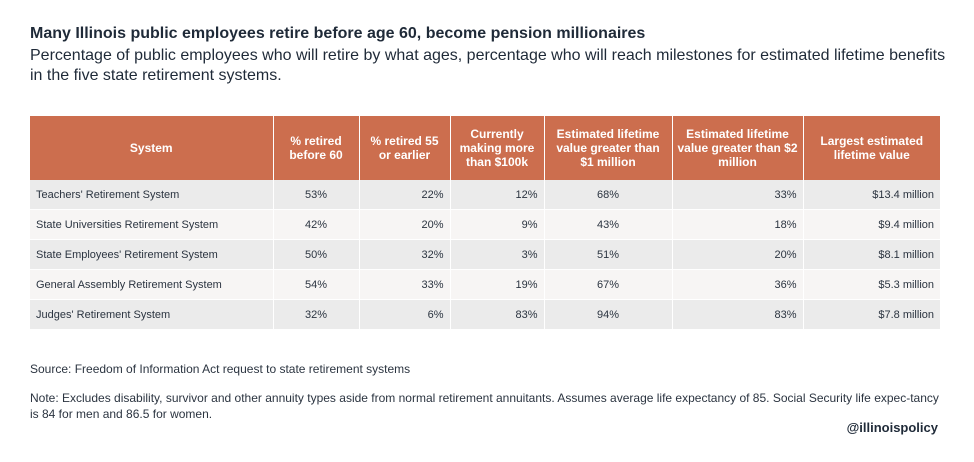 Image resolution: width=974 pixels, height=462 pixels. What do you see at coordinates (316, 148) in the screenshot?
I see `header-retired-before-60: % retired before 60` at bounding box center [316, 148].